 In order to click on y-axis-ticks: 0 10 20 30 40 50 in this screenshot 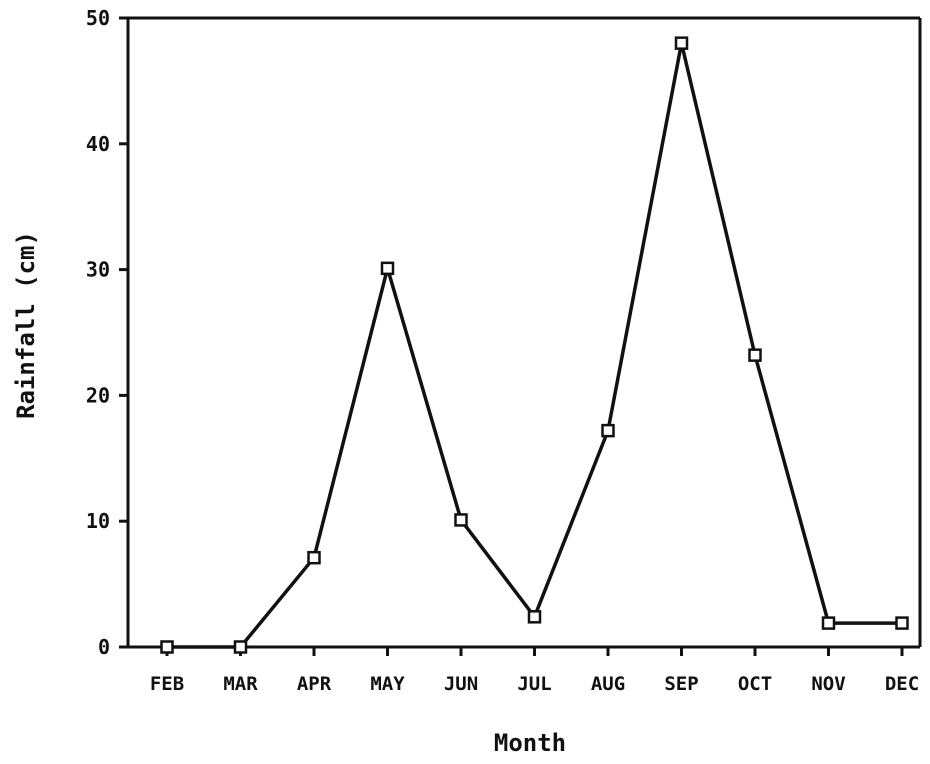, I will do `click(107, 332)`.